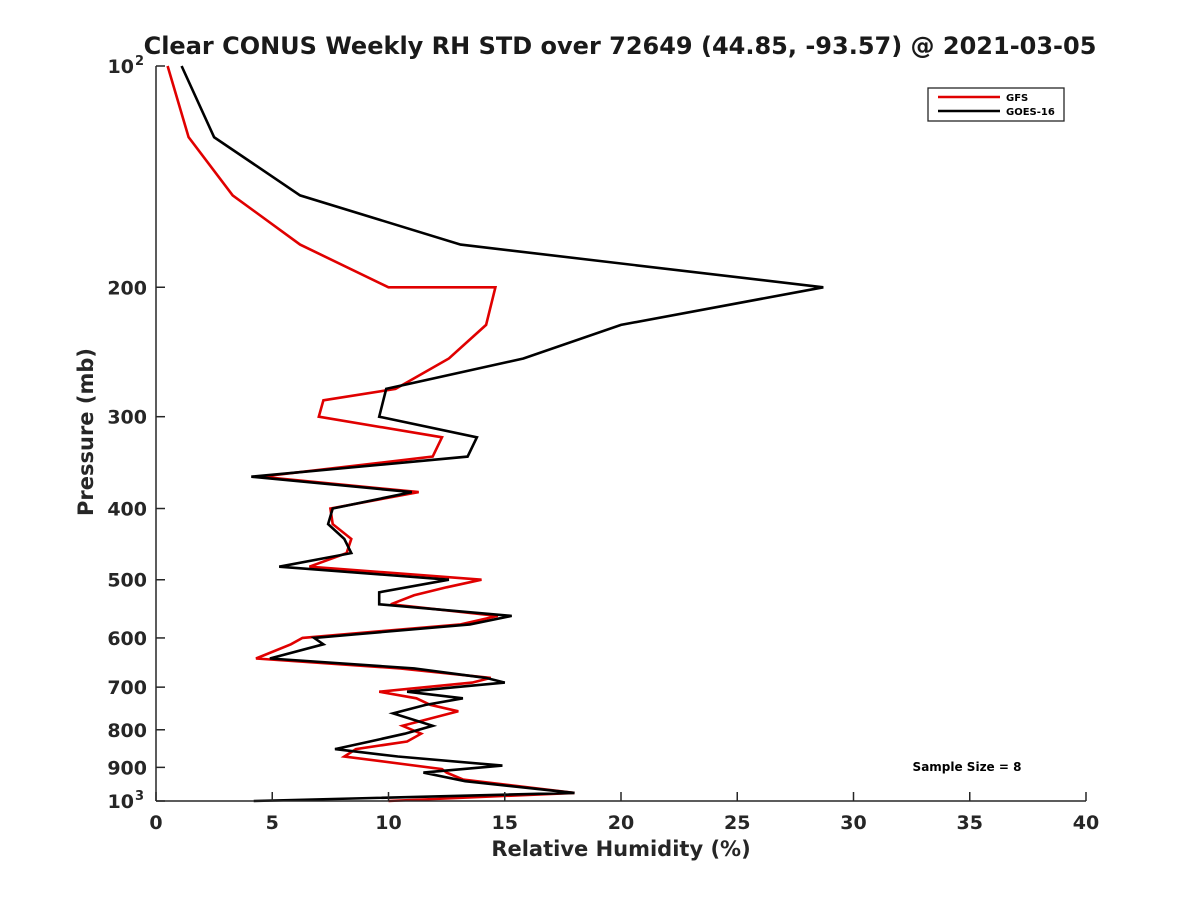 The height and width of the screenshot is (900, 1200). What do you see at coordinates (127, 510) in the screenshot?
I see `y-tick-label: 400` at bounding box center [127, 510].